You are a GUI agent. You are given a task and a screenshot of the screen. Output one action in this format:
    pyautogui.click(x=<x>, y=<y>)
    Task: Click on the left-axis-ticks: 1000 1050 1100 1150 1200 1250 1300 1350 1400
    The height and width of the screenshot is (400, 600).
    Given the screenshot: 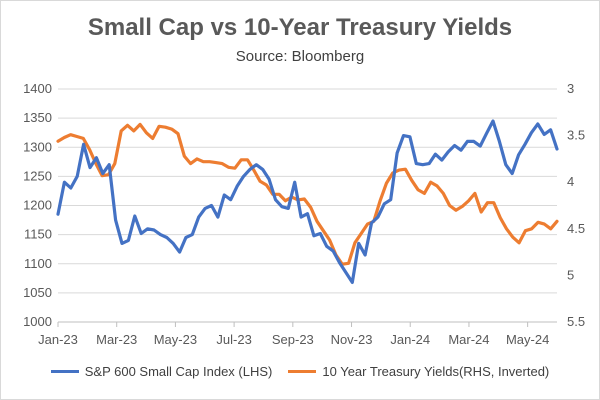 What is the action you would take?
    pyautogui.click(x=37, y=205)
    